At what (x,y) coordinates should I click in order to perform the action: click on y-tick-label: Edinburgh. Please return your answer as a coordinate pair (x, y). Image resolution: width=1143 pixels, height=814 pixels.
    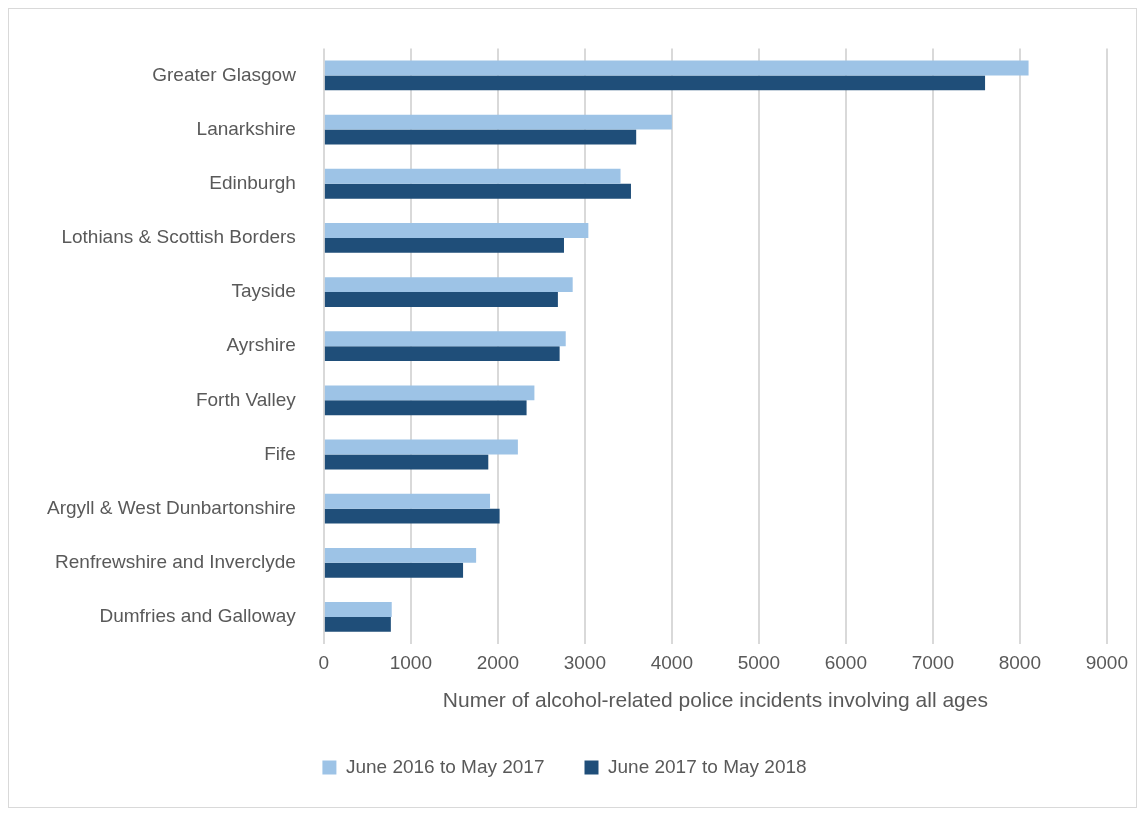
    Looking at the image, I should click on (252, 182).